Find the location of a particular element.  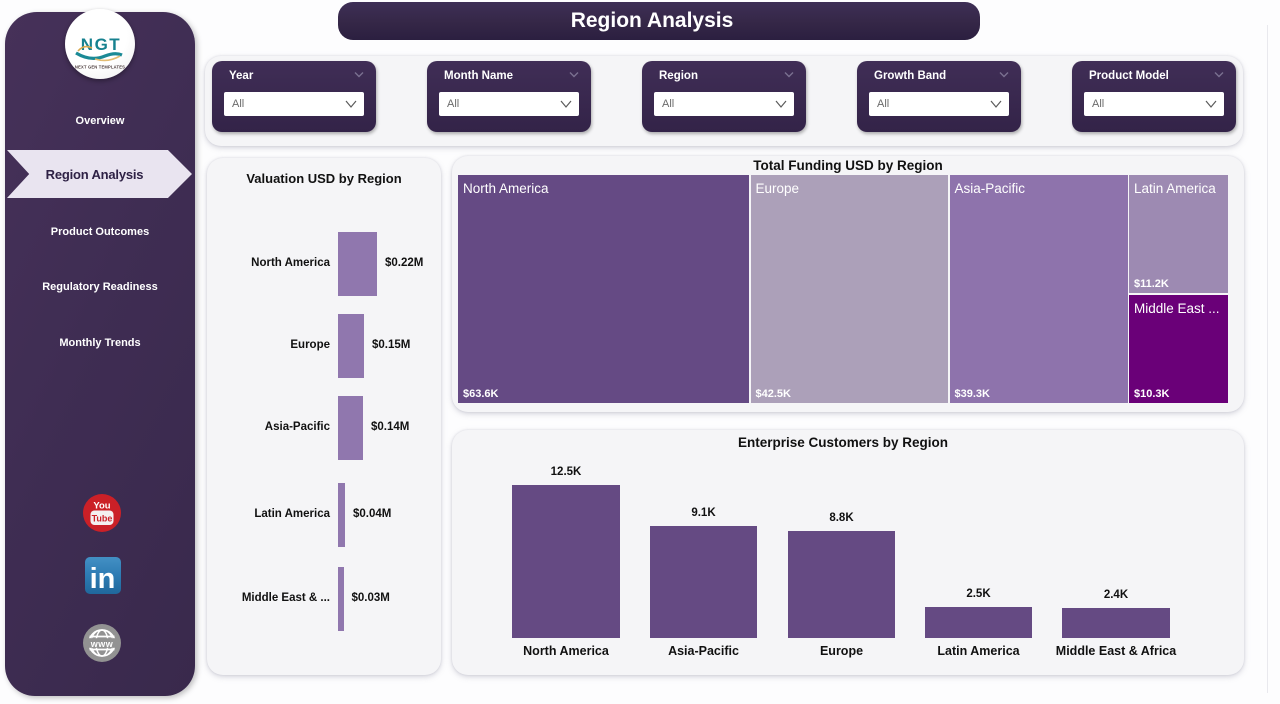

svg-text: www is located at coordinates (102, 644).